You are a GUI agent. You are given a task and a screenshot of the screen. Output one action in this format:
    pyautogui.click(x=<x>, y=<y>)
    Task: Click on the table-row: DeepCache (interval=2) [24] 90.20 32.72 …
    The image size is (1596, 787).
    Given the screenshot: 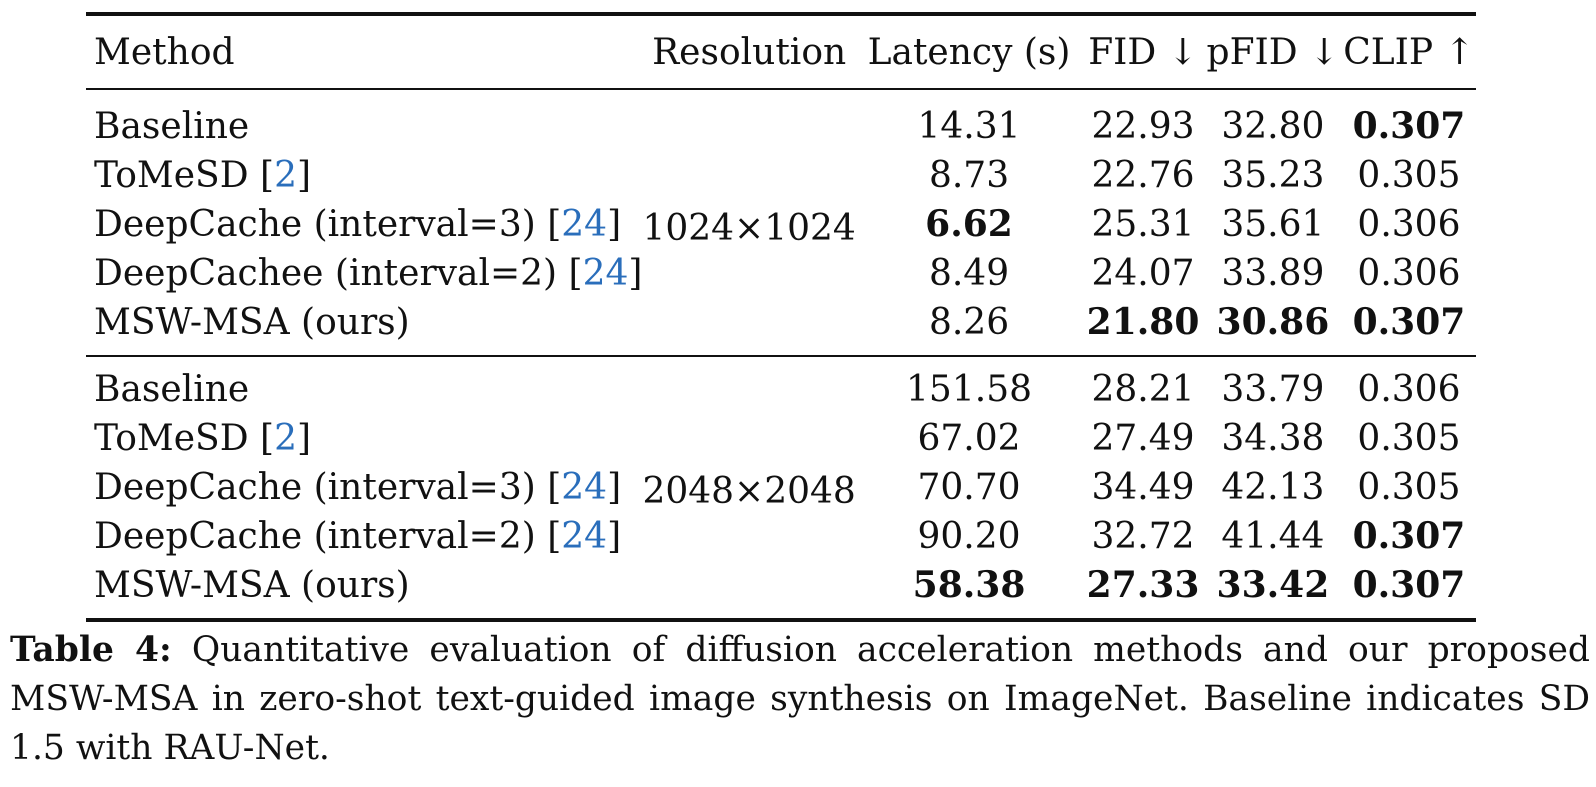 What is the action you would take?
    pyautogui.click(x=781, y=536)
    